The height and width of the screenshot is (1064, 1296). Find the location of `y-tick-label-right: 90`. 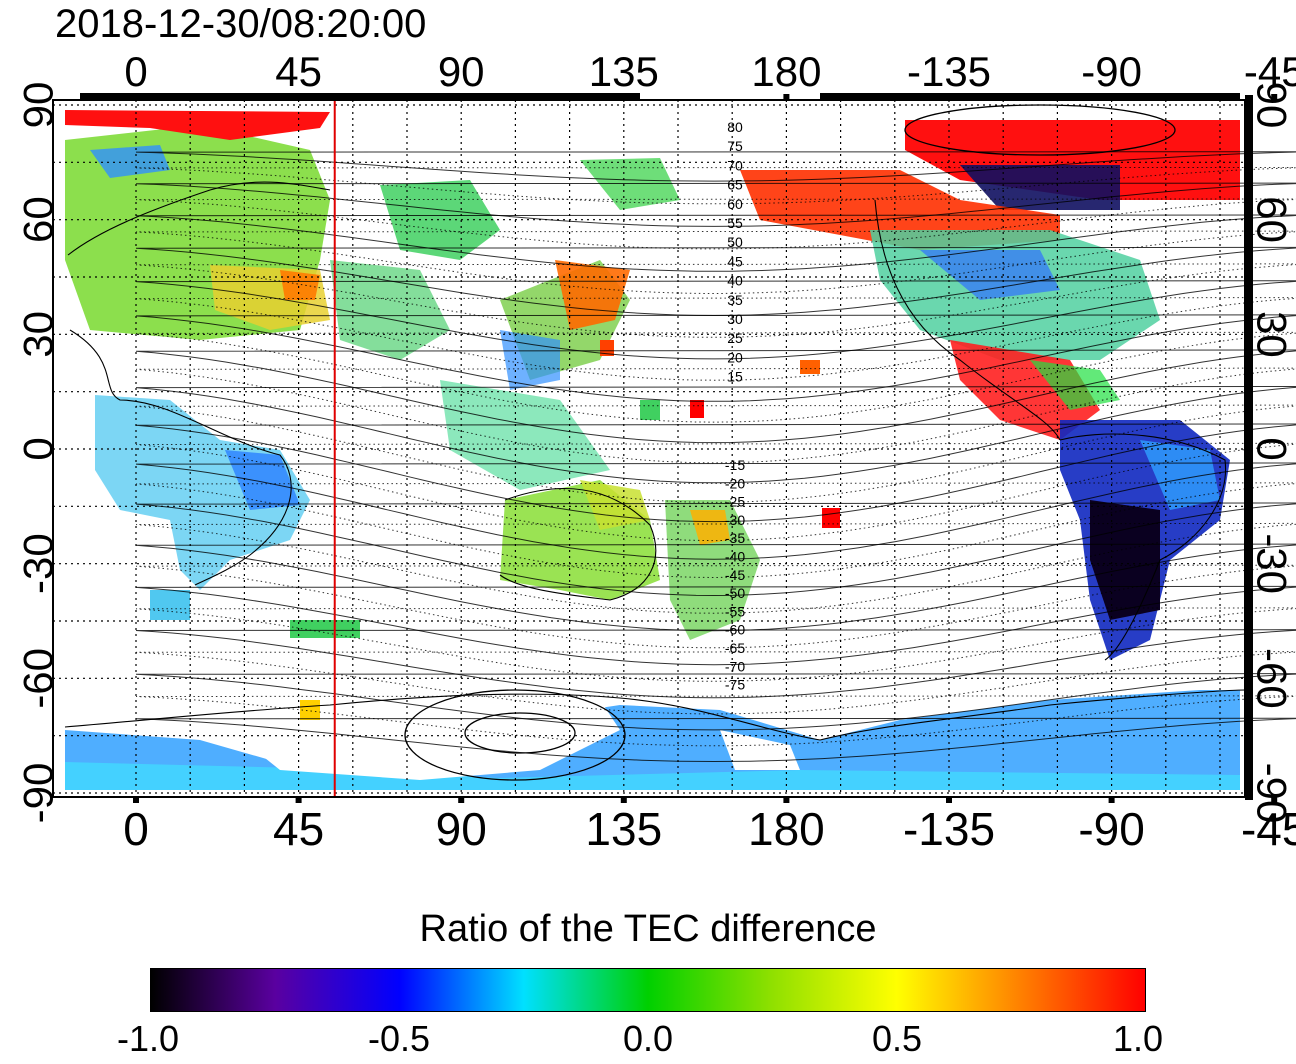

y-tick-label-right: 90 is located at coordinates (1271, 105).